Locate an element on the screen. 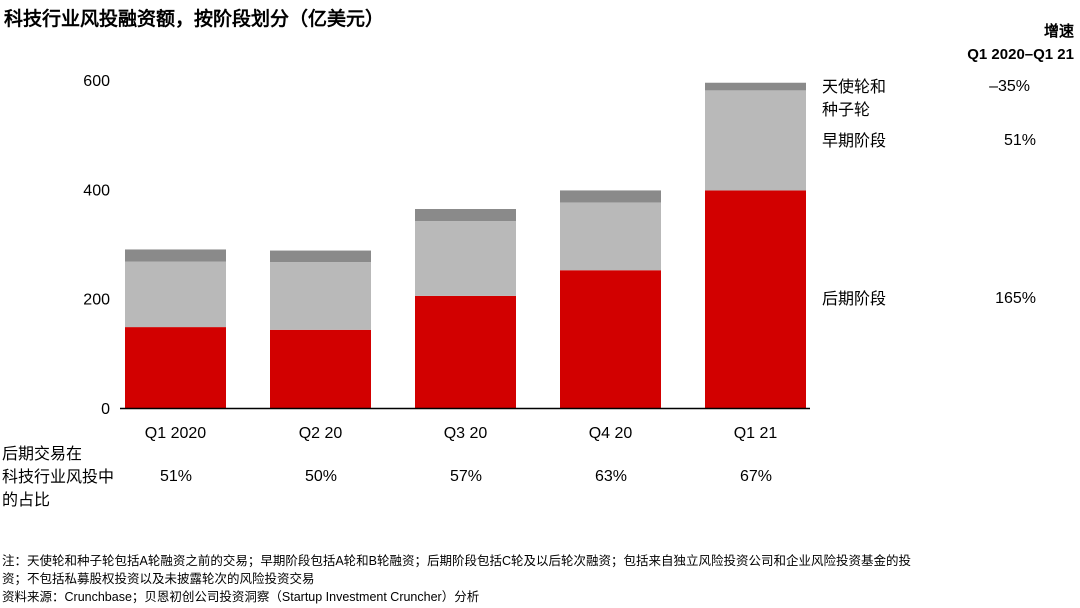 The height and width of the screenshot is (608, 1080). growth-value-early: 51% is located at coordinates (996, 141).